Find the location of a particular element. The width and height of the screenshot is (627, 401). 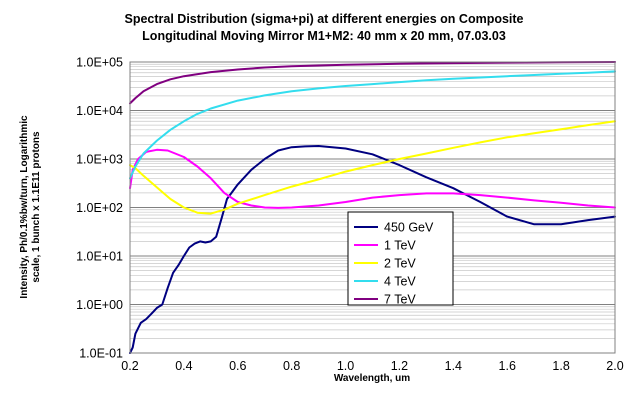

x-tick-label: 1.4 is located at coordinates (453, 366).